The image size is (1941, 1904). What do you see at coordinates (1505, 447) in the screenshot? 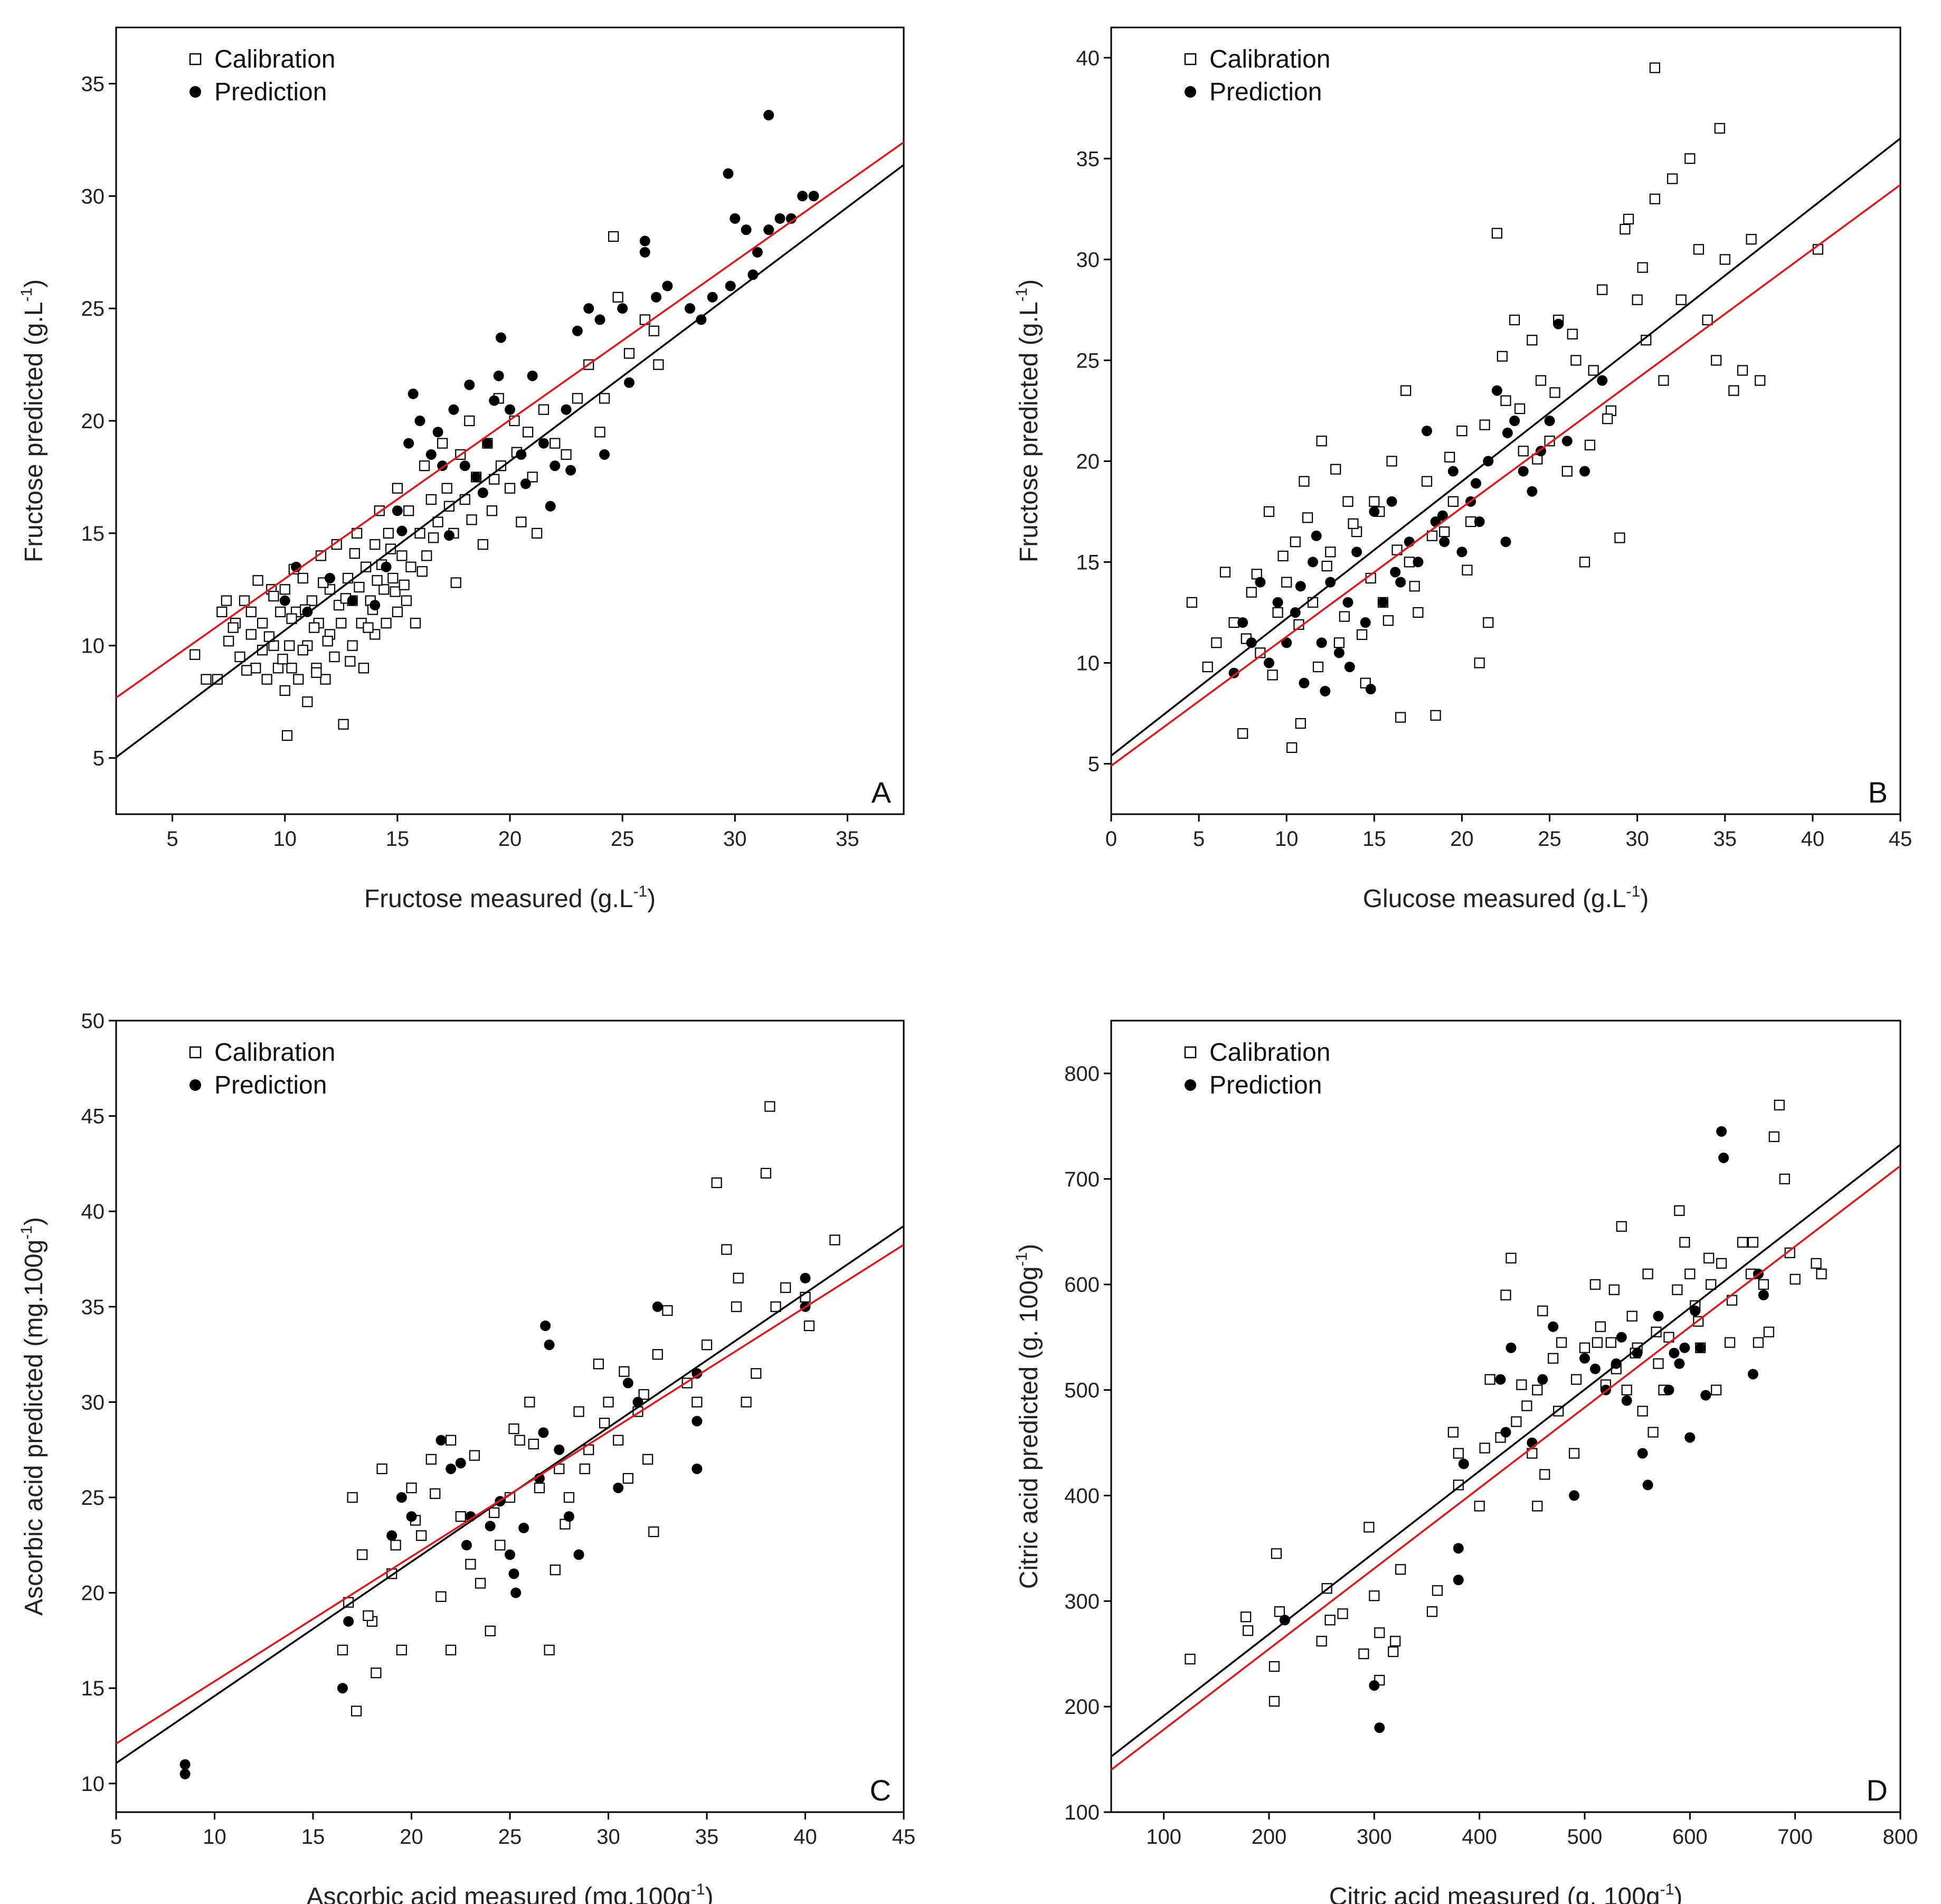
I see `calibration-regression-line` at bounding box center [1505, 447].